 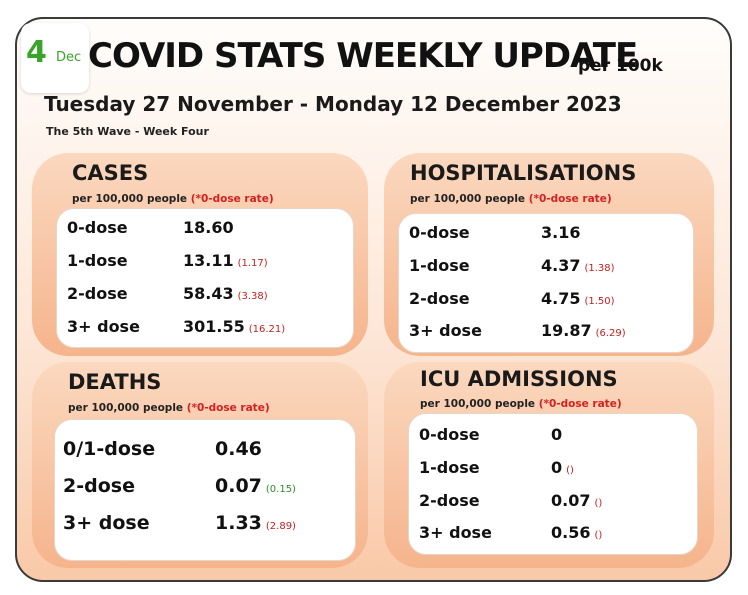 I want to click on row-value: 301.55 (16.21), so click(x=234, y=326).